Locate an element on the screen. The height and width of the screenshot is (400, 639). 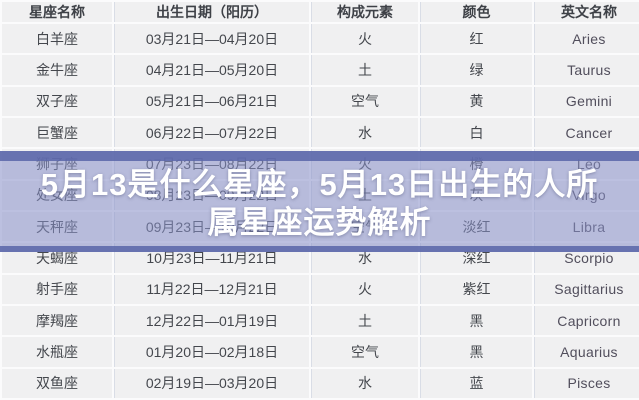
column-header: 出生日期（阳历） is located at coordinates (211, 12).